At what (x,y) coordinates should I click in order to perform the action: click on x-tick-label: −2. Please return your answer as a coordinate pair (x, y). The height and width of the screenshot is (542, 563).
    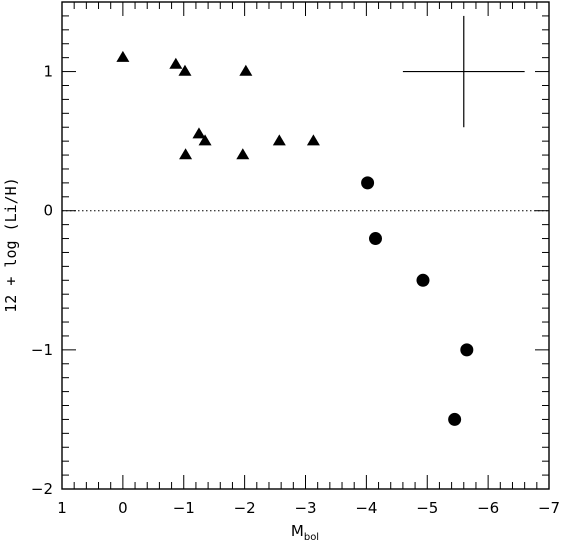
    Looking at the image, I should click on (245, 508).